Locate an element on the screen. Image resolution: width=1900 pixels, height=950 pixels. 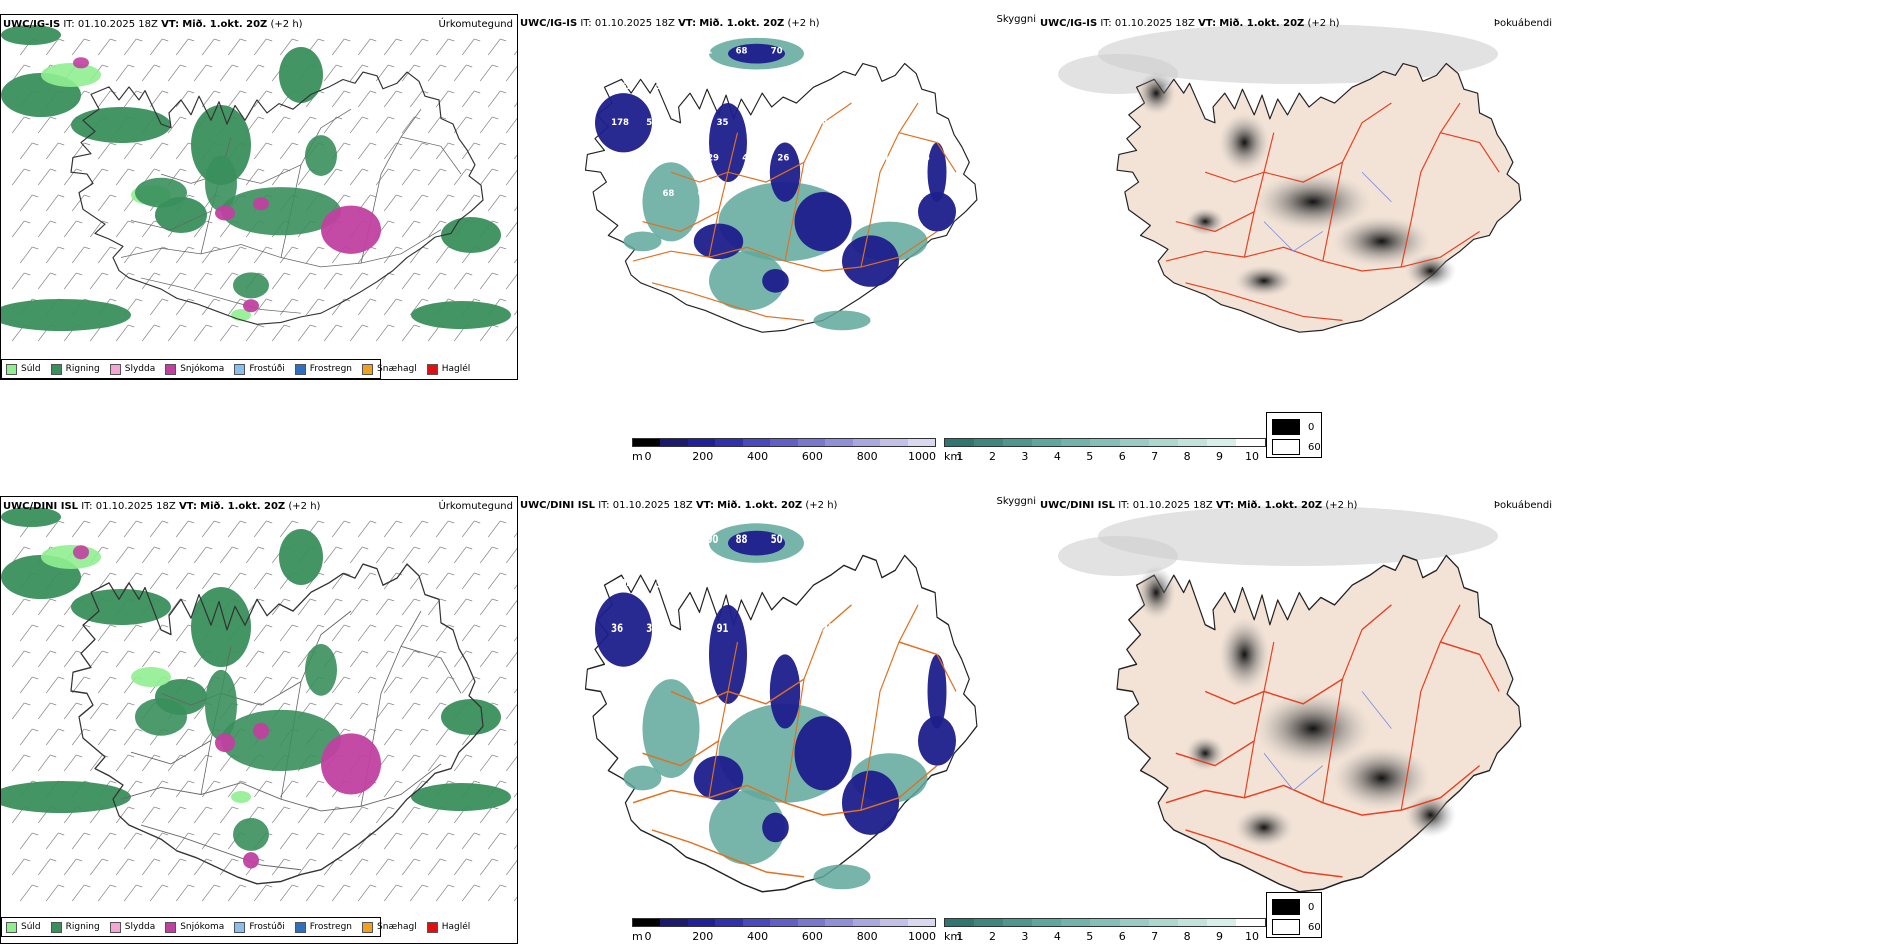
colorbar-tick-label: 1 is located at coordinates (960, 936).